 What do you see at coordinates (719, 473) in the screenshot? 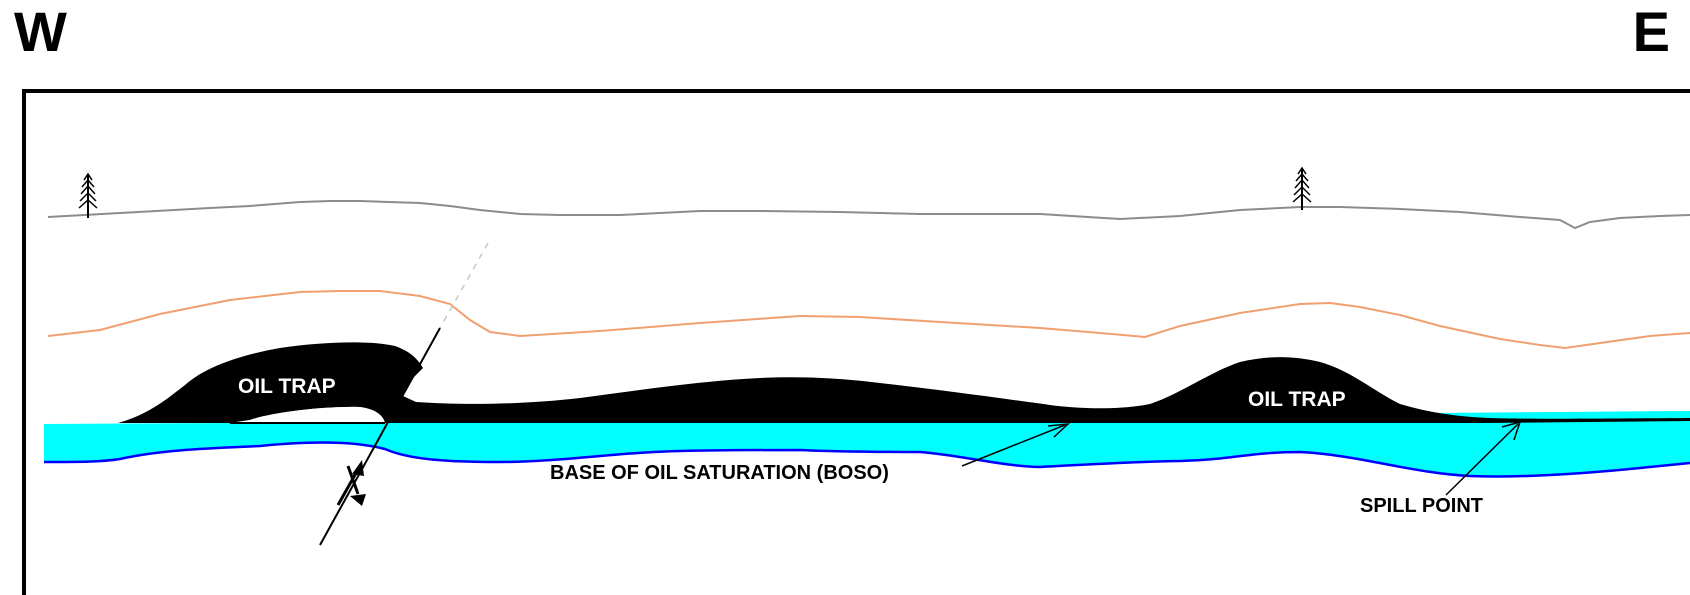
I see `boso-label: BASE OF OIL SATURATION (BOSO)` at bounding box center [719, 473].